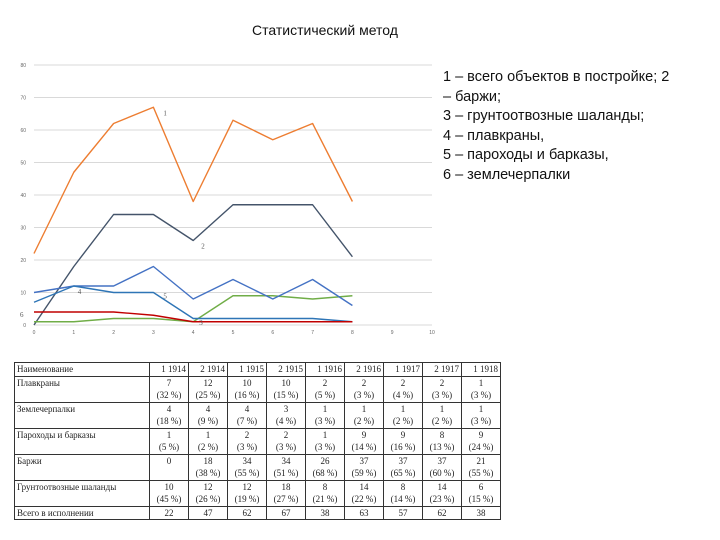  What do you see at coordinates (169, 499) in the screenshot?
I see `cell-percent: (45 %)` at bounding box center [169, 499].